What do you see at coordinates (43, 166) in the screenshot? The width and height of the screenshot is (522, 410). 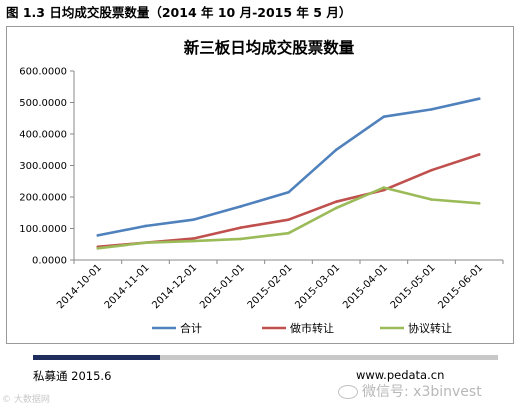 I see `y-tick-label: 300.0000` at bounding box center [43, 166].